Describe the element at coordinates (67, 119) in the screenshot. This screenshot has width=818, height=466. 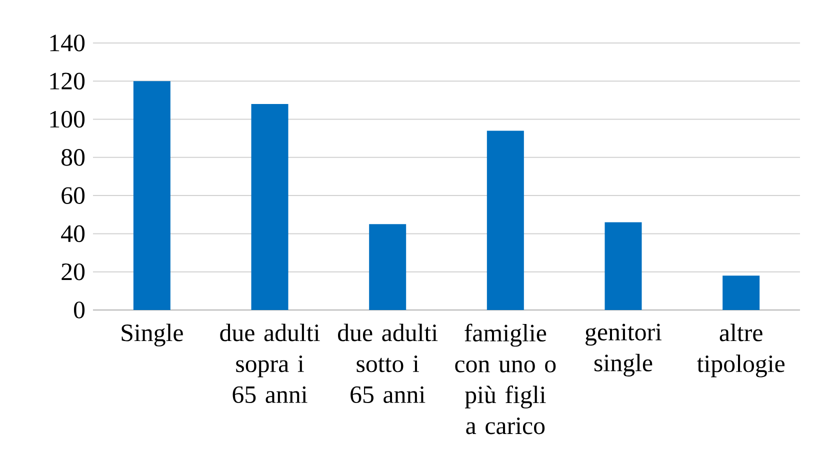
I see `y-tick-label: 100` at that location.